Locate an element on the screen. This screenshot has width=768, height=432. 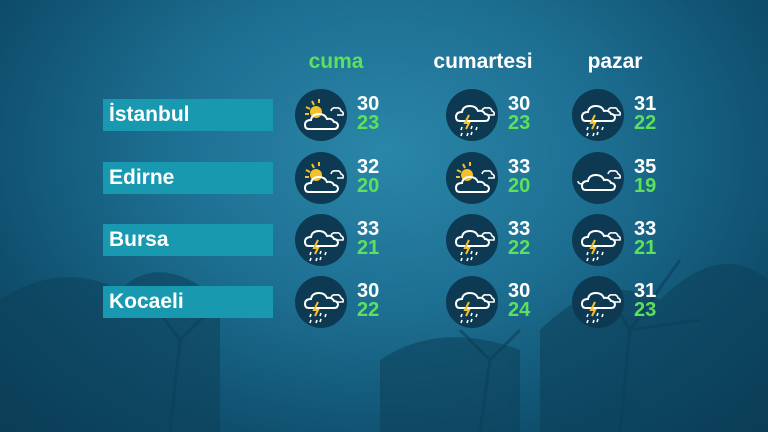
temperature-pair: 33 22 is located at coordinates (519, 238).